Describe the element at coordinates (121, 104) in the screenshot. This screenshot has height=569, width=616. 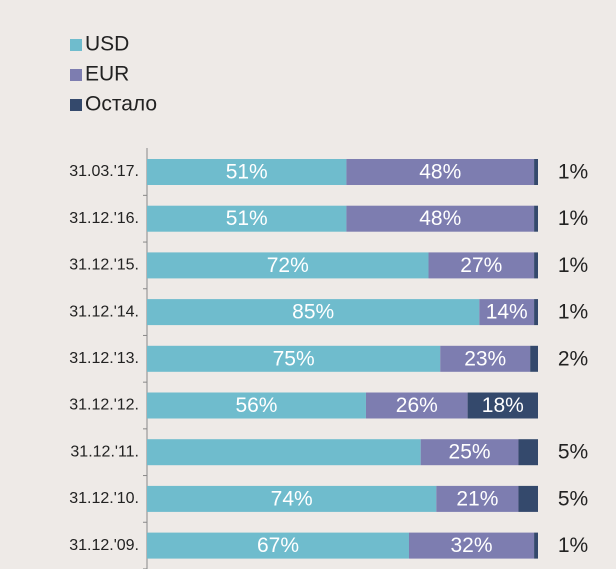
I see `legend-label: Остало` at that location.